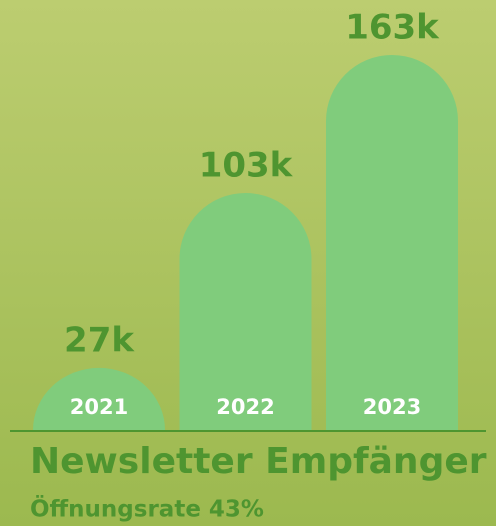  What do you see at coordinates (392, 407) in the screenshot?
I see `category-label: 2023` at bounding box center [392, 407].